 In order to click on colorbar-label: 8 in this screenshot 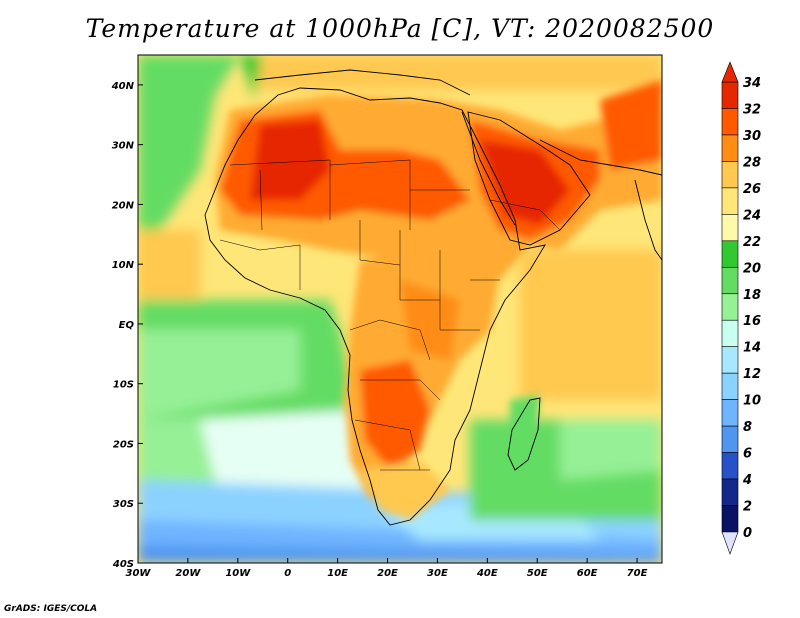, I will do `click(747, 427)`.